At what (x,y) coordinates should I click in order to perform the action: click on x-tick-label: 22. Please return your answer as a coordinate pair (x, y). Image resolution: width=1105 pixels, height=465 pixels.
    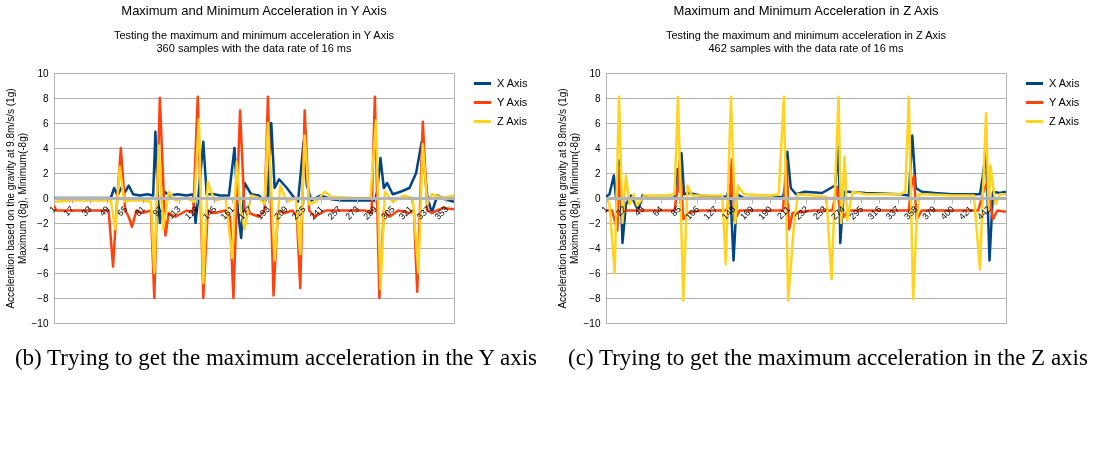
    Looking at the image, I should click on (621, 211).